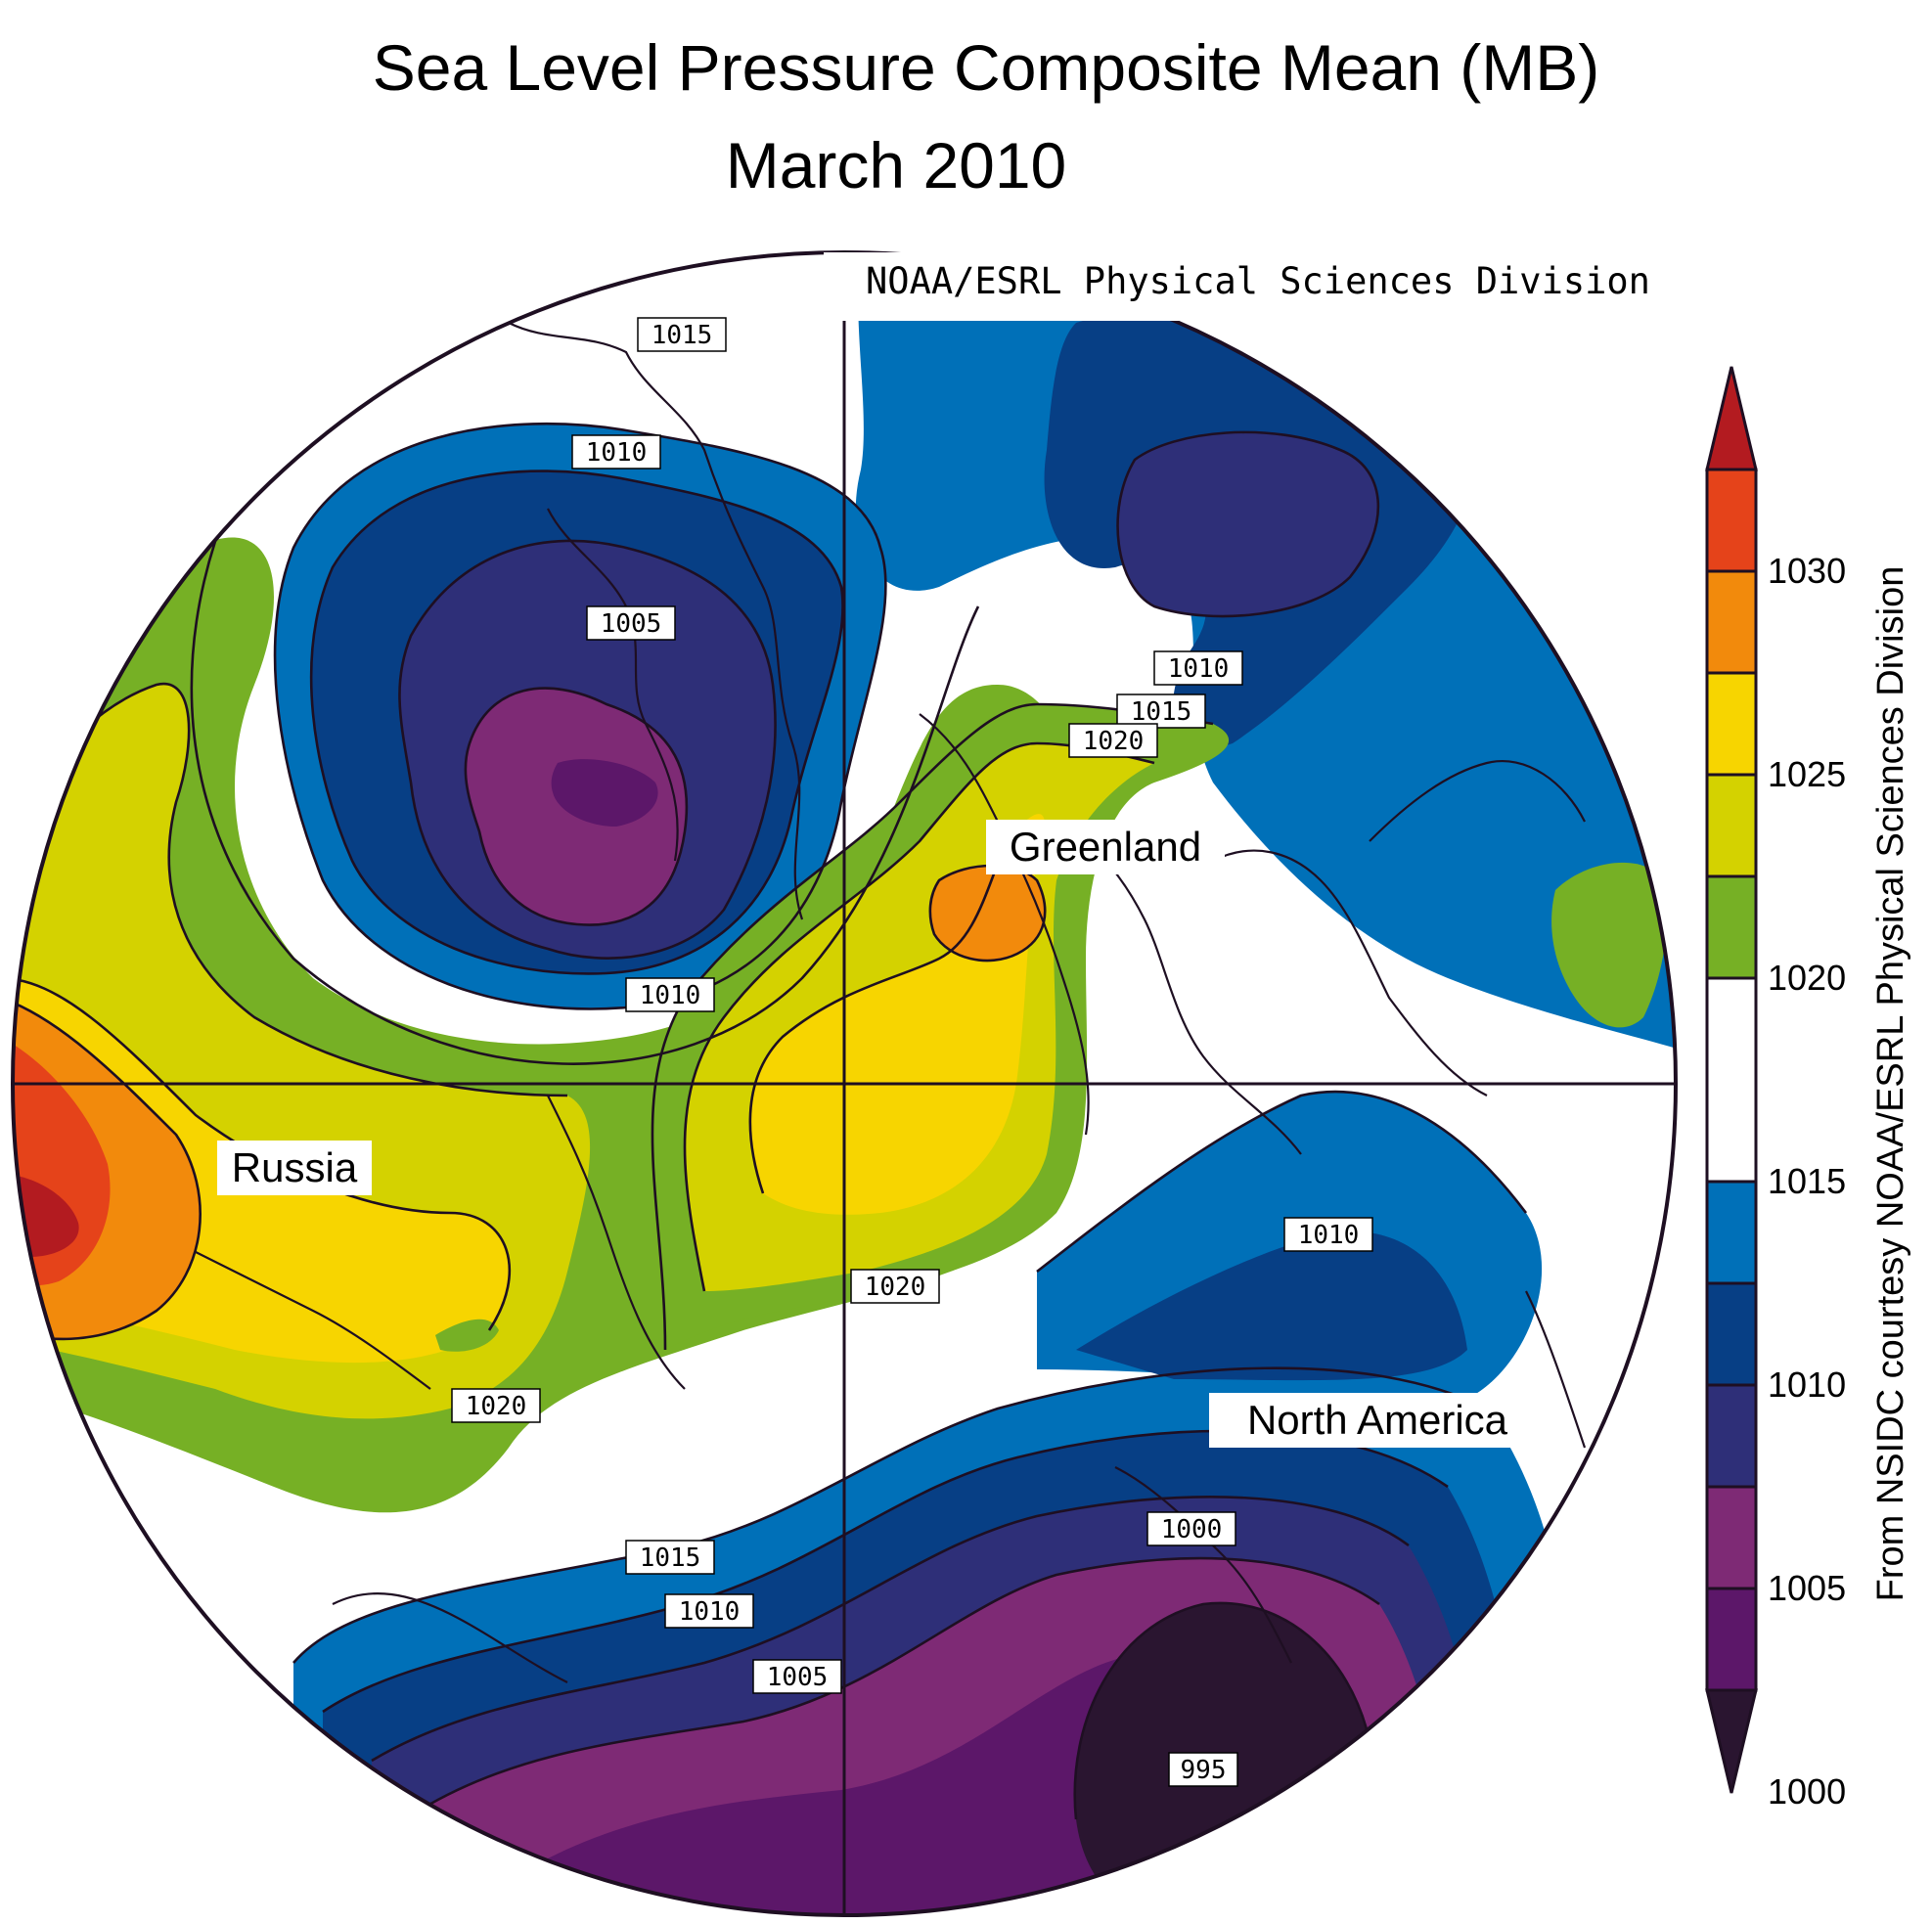 Image resolution: width=1932 pixels, height=1924 pixels. I want to click on band-1022-greenland, so click(897, 1014).